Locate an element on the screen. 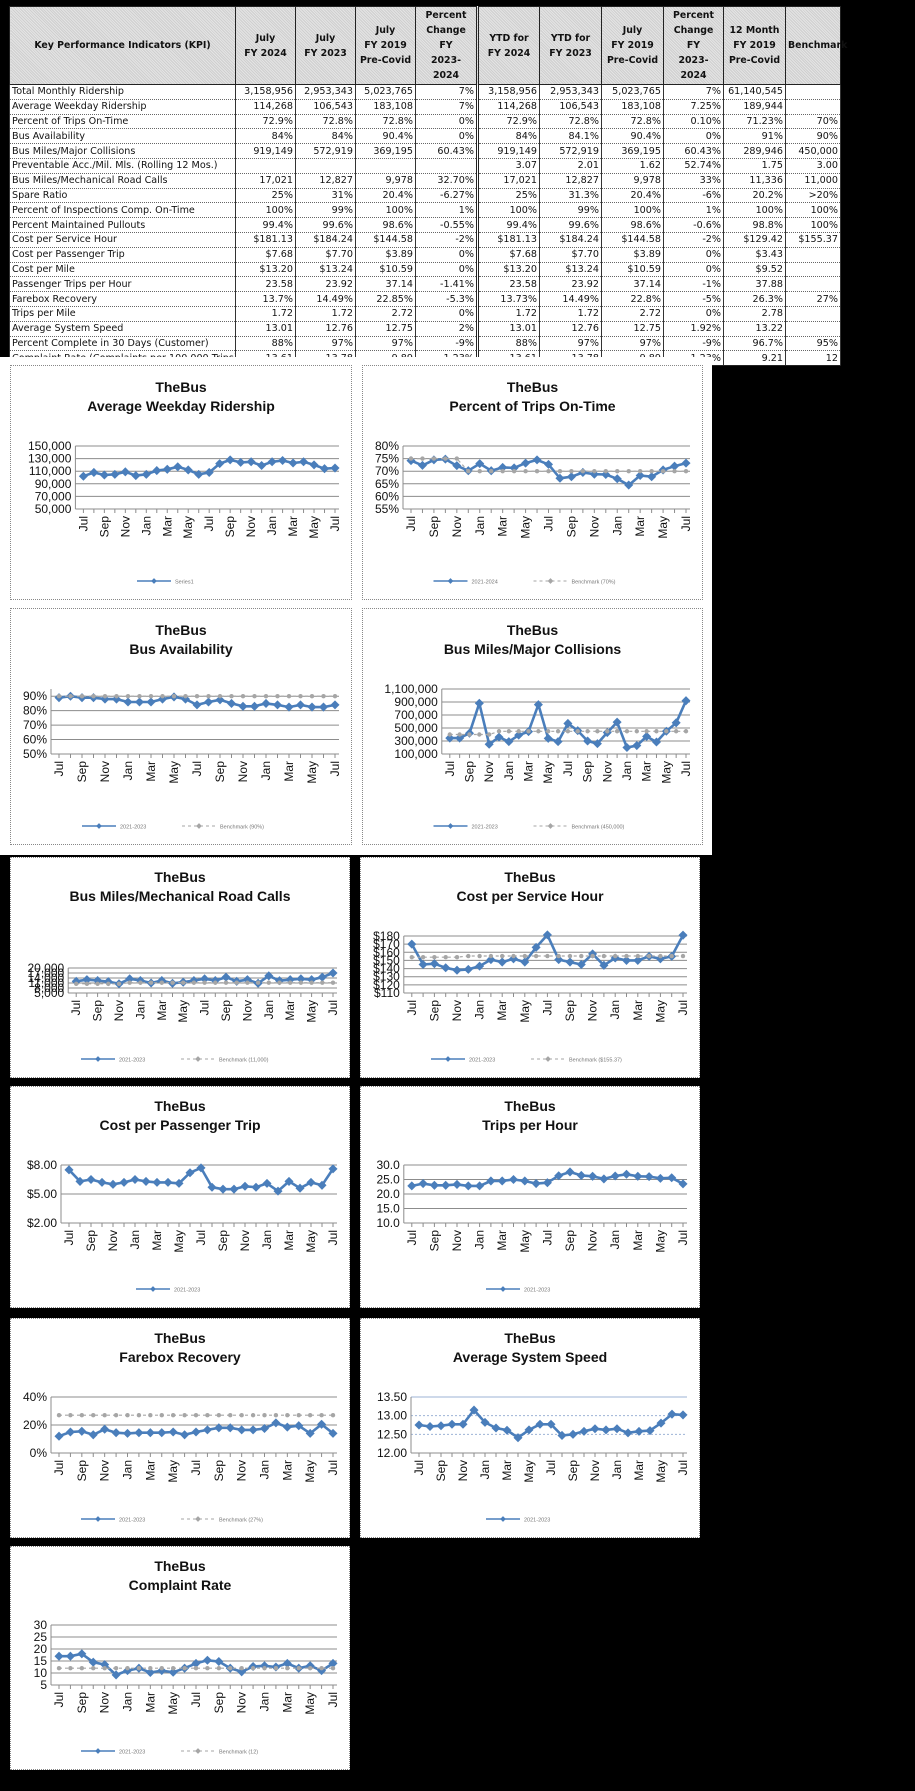  kpi-cell: $155.37 is located at coordinates (813, 239).